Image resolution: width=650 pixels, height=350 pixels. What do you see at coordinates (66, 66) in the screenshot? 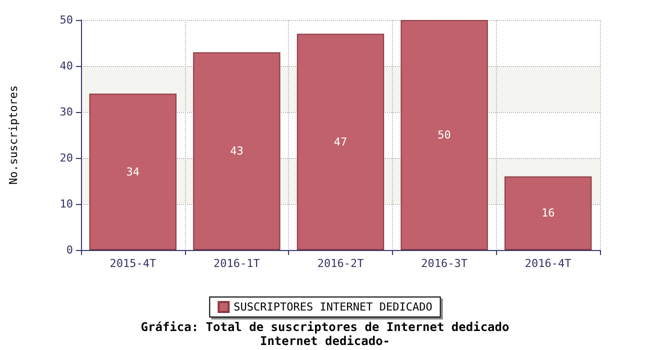
I see `y-tick-label: 40` at bounding box center [66, 66].